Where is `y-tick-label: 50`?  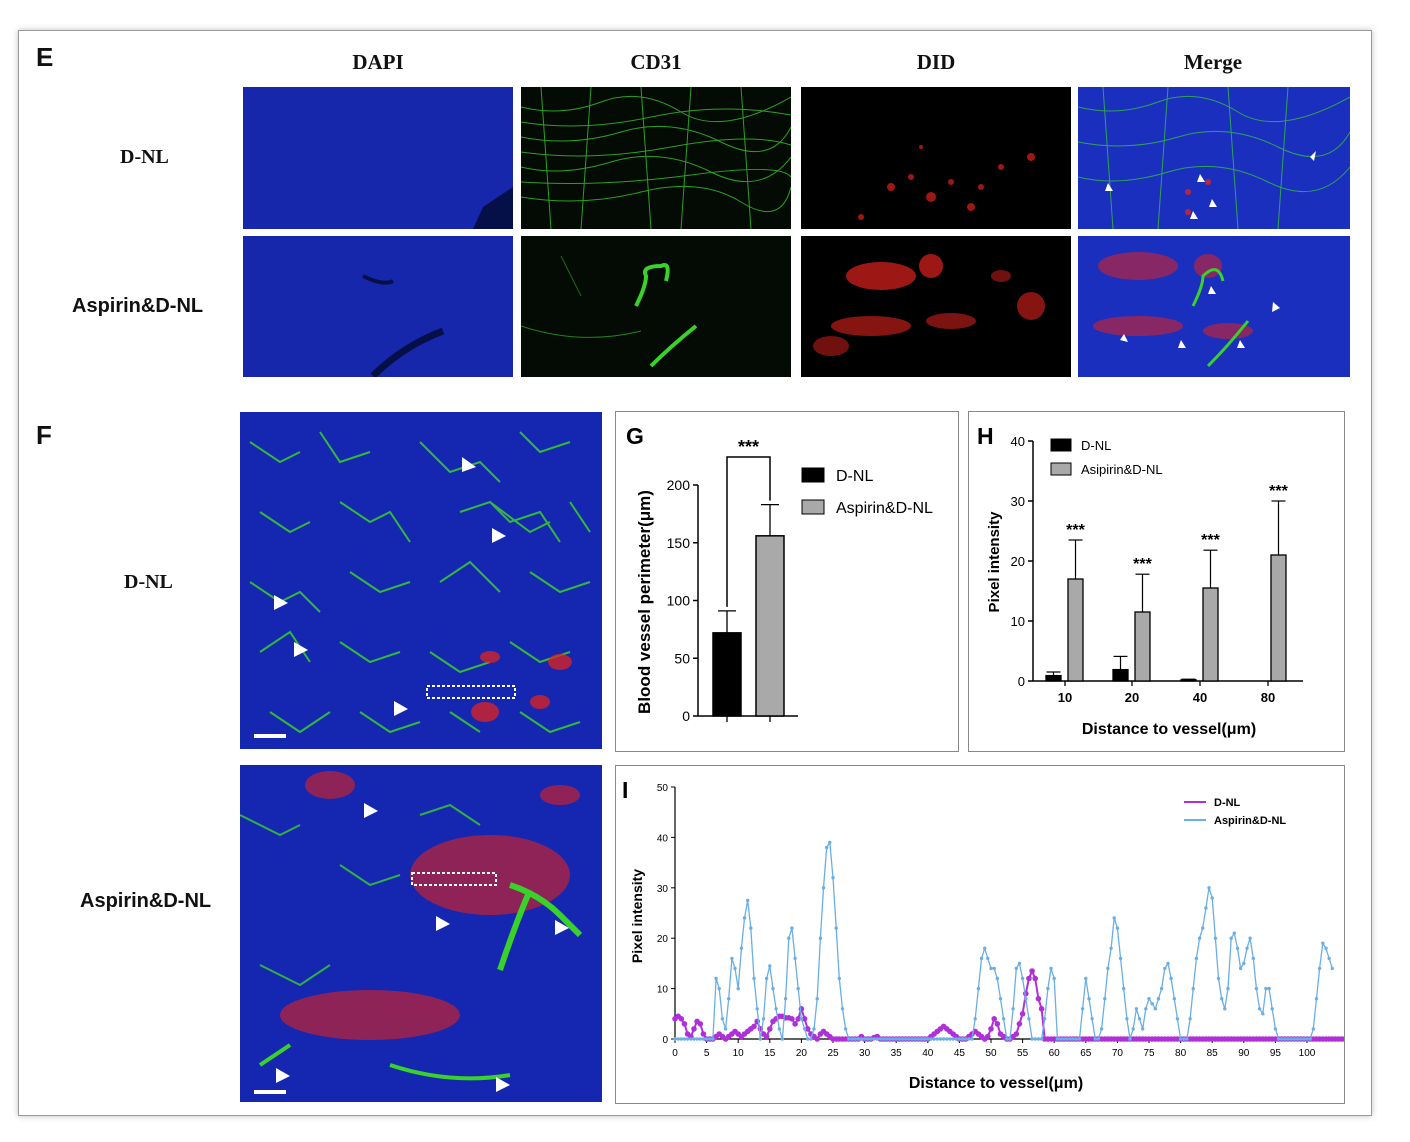 y-tick-label: 50 is located at coordinates (682, 658).